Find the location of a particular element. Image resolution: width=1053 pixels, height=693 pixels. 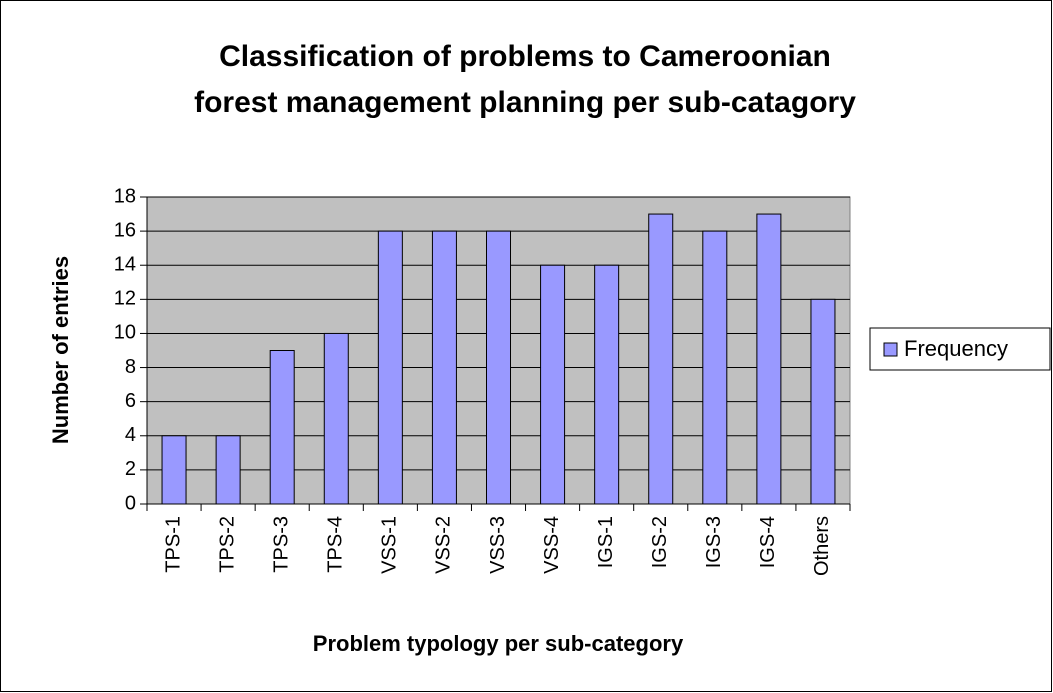

x-tick-label: VSS-4 is located at coordinates (552, 545).